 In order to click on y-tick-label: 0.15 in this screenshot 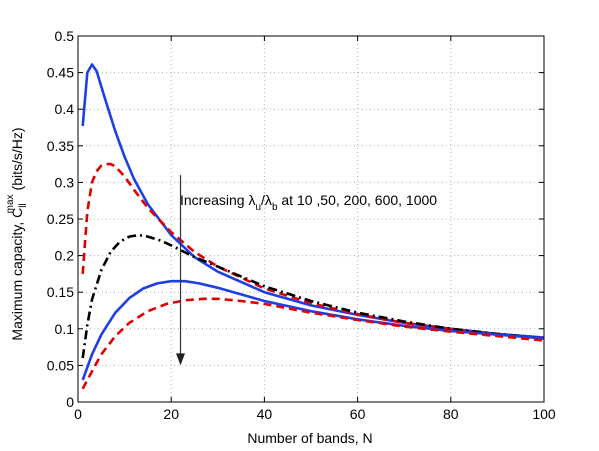, I will do `click(60, 292)`.